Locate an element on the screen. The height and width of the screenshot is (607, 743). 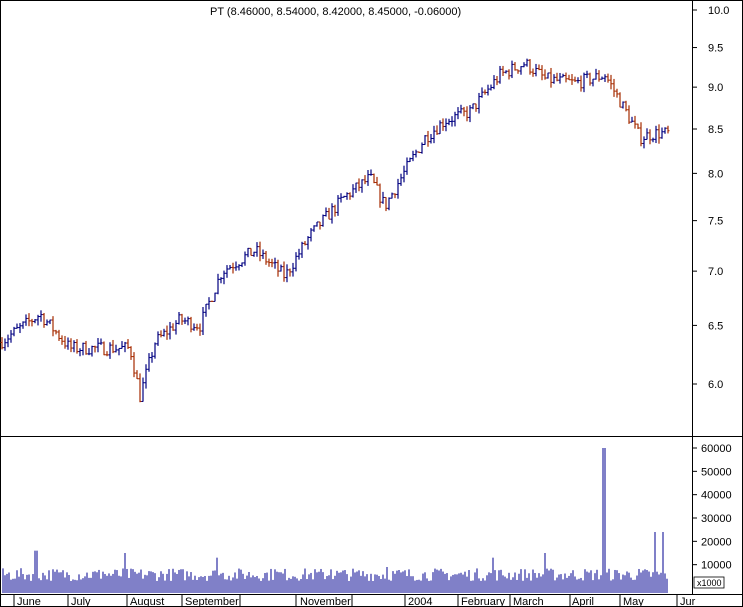
volume-tick-label: 60000 is located at coordinates (716, 449).